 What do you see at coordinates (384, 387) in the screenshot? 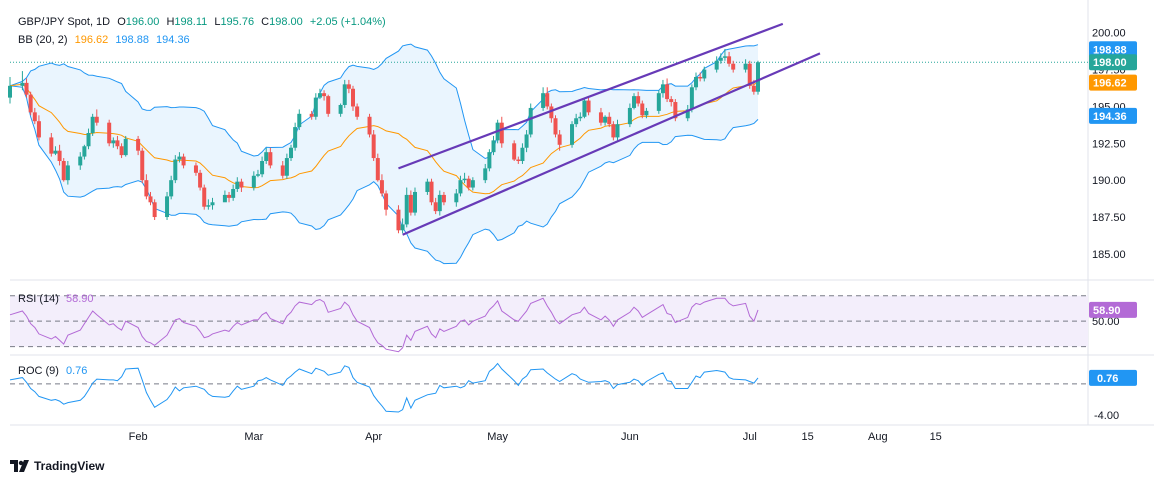
I see `roc-line` at bounding box center [384, 387].